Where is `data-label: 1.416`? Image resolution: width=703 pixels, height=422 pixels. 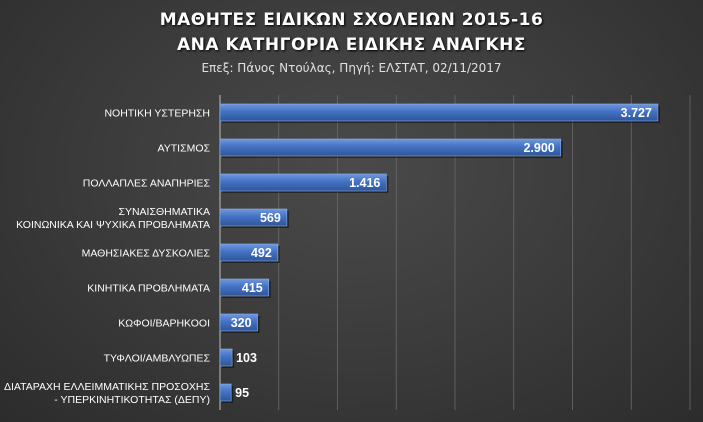
data-label: 1.416 is located at coordinates (364, 183).